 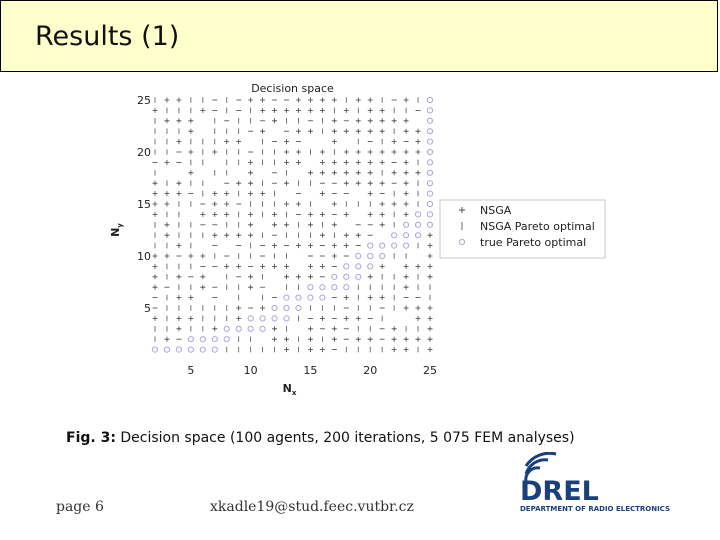 I want to click on logo-subtitle: DEPARTMENT OF RADIO ELECTRONICS, so click(x=595, y=509).